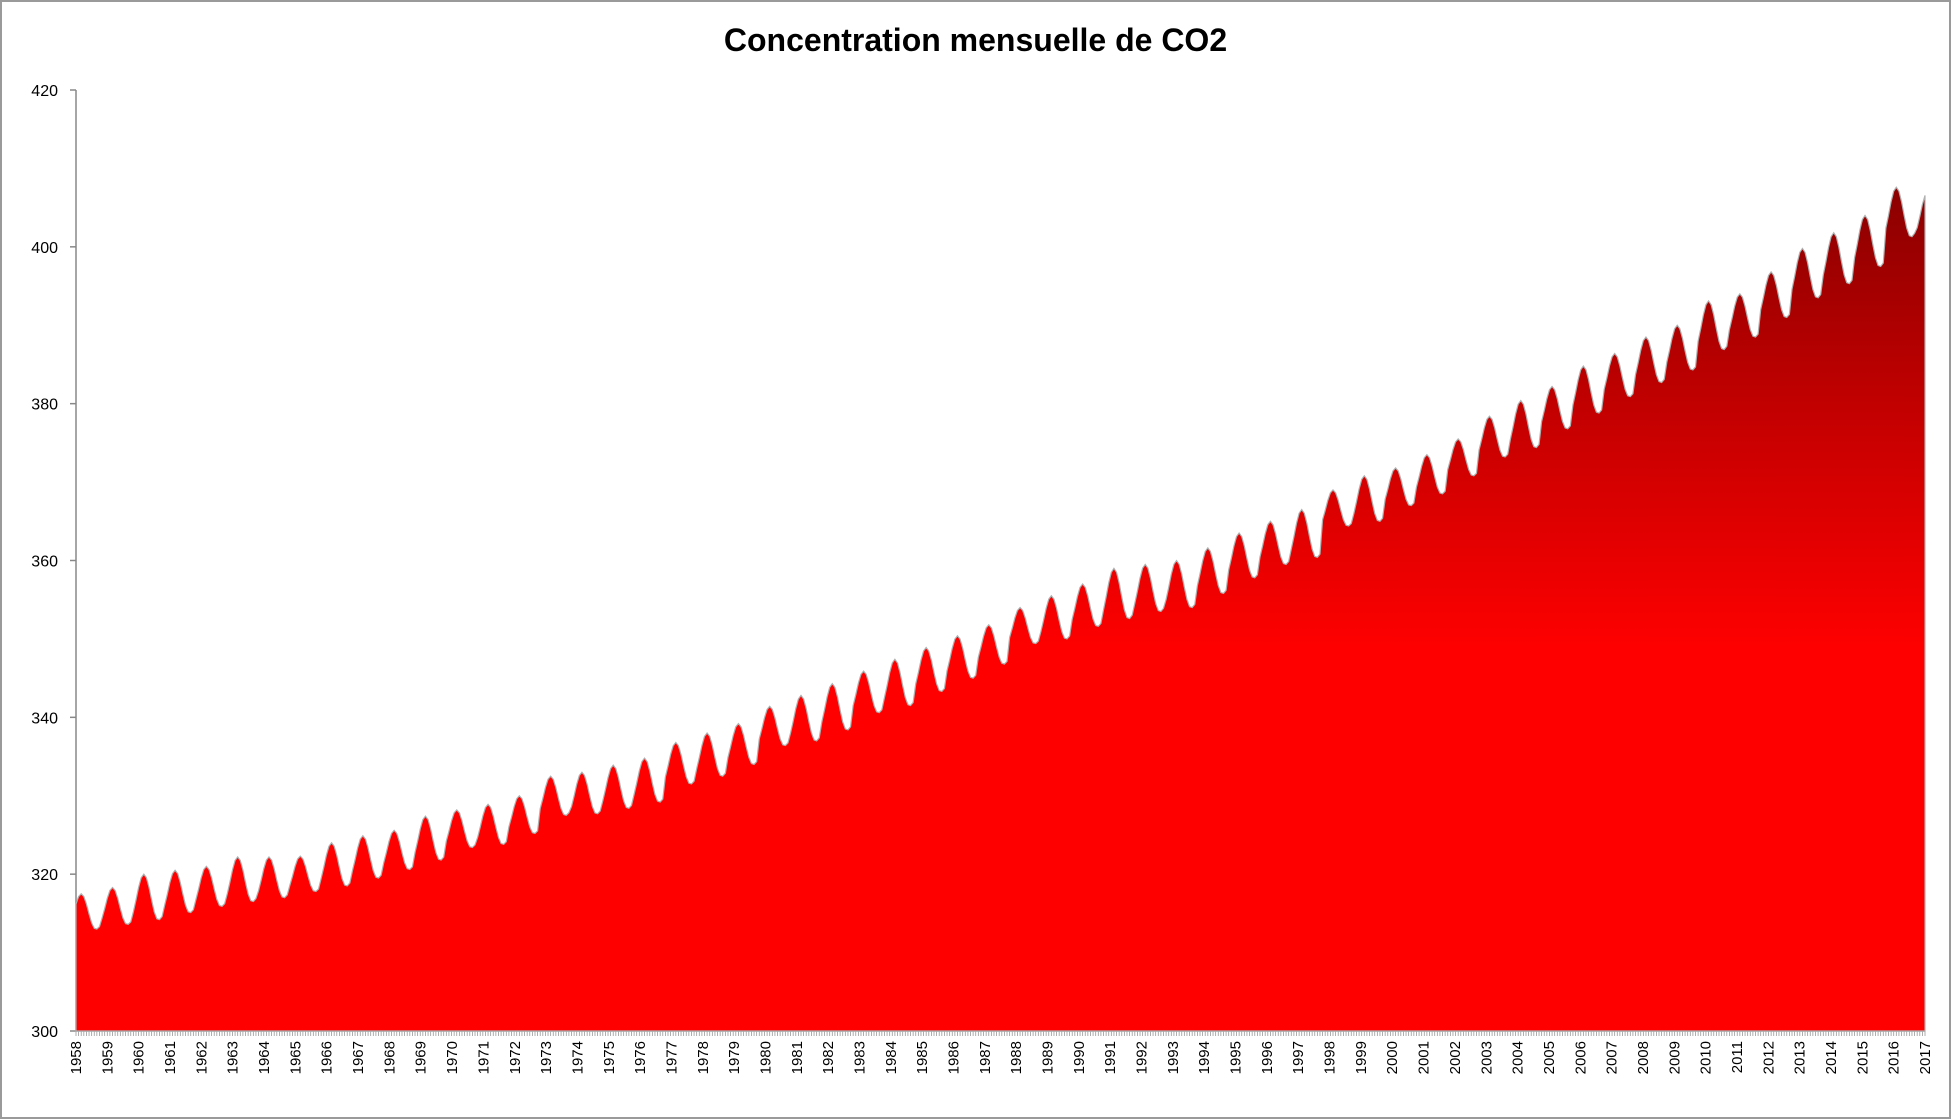 The image size is (1951, 1119). I want to click on chart-title: Concentration mensuelle de CO2, so click(975, 40).